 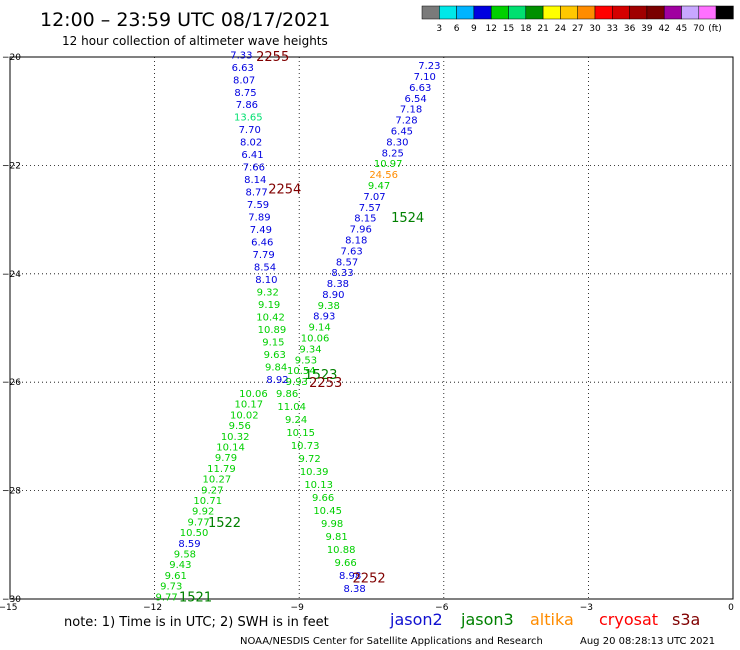 What do you see at coordinates (212, 490) in the screenshot?
I see `swh-value: 9.27` at bounding box center [212, 490].